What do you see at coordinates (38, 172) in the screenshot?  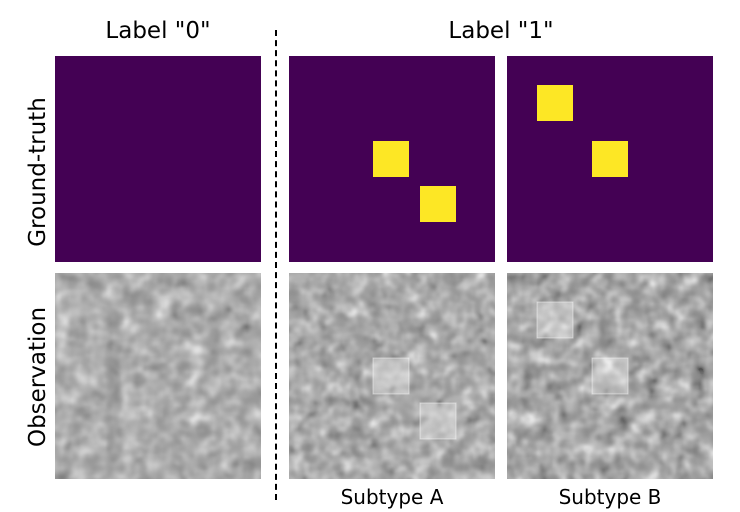 I see `row-label-ground-truth: Ground-truth` at bounding box center [38, 172].